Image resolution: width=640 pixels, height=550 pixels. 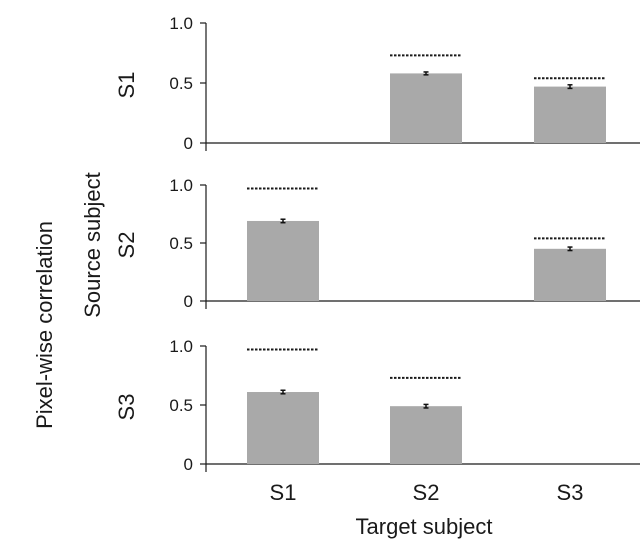 What do you see at coordinates (570, 114) in the screenshot?
I see `bar-s1-to-s3` at bounding box center [570, 114].